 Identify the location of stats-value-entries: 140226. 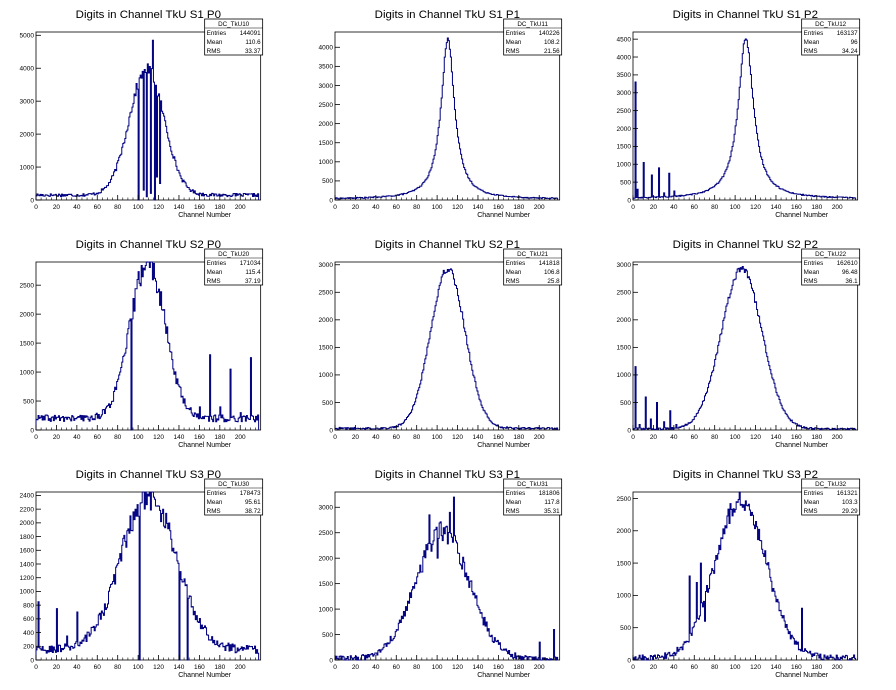
(548, 33).